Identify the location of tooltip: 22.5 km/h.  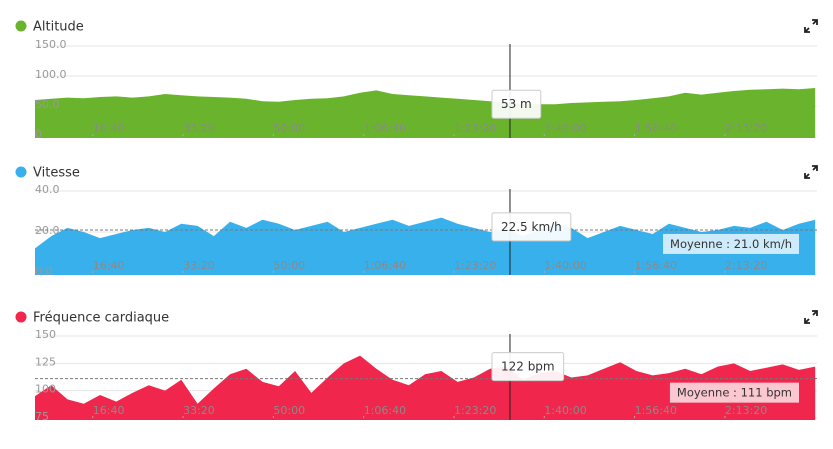
(531, 227).